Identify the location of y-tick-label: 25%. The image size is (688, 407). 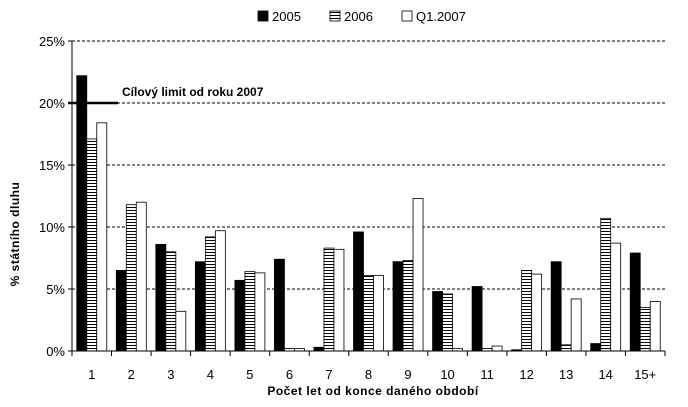
(52, 41).